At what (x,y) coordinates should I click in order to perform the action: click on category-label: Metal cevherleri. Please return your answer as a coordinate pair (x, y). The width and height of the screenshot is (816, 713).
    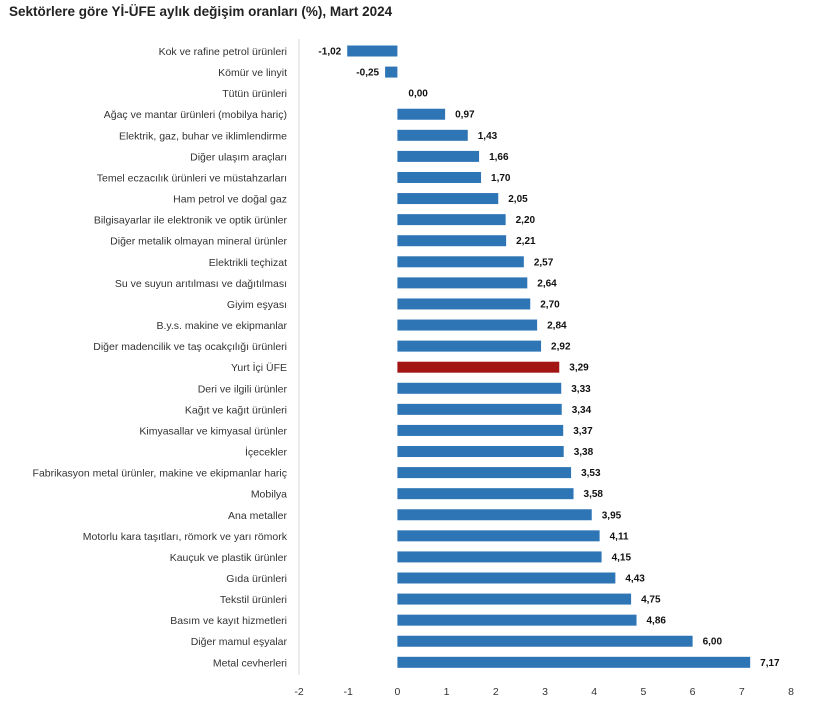
    Looking at the image, I should click on (250, 663).